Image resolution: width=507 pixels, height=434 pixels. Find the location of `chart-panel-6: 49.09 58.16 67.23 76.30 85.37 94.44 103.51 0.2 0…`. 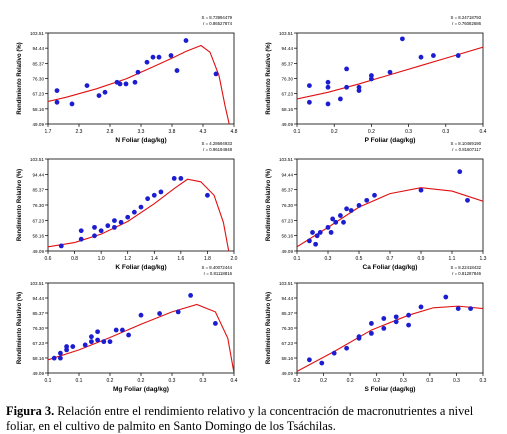

chart-panel-6: 49.09 58.16 67.23 76.30 85.37 94.44 103.51 0.2 0… is located at coordinates (376, 329).